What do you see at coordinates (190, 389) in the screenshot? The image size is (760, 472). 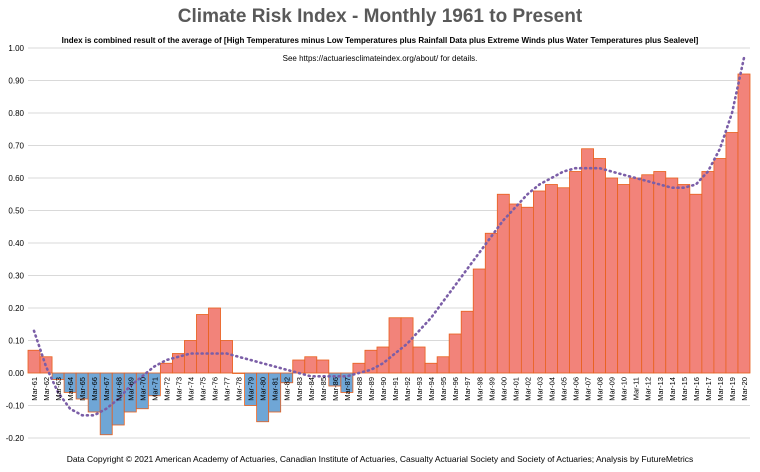 I see `x-tick-label: Mar-74` at bounding box center [190, 389].